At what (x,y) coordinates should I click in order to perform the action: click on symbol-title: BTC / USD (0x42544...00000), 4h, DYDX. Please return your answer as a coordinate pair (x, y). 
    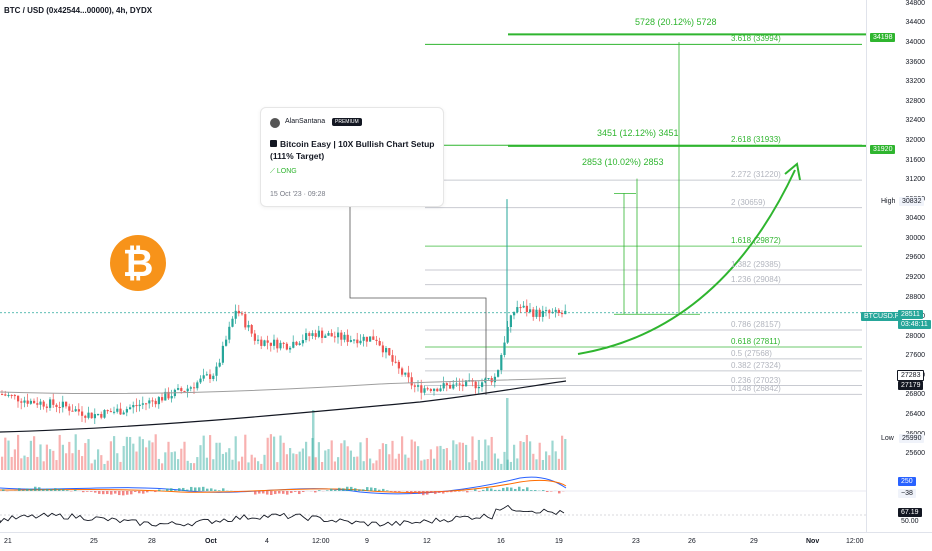
    Looking at the image, I should click on (78, 10).